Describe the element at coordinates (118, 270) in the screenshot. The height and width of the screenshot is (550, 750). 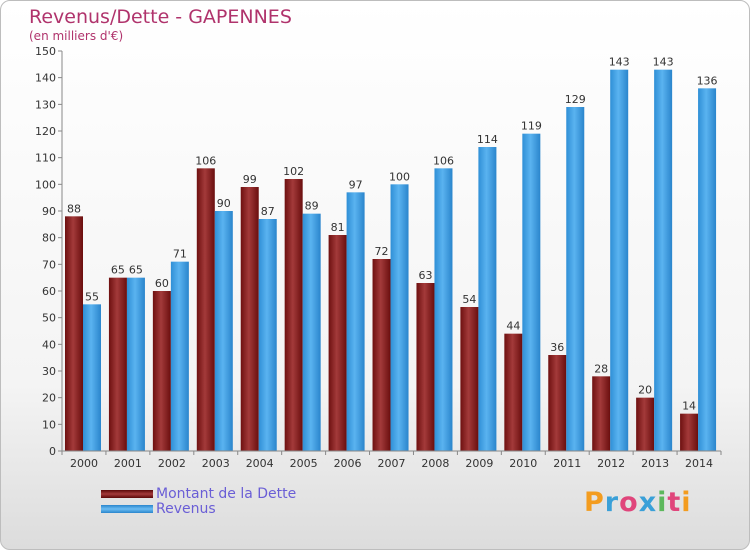
I see `data-label-dette: 65` at that location.